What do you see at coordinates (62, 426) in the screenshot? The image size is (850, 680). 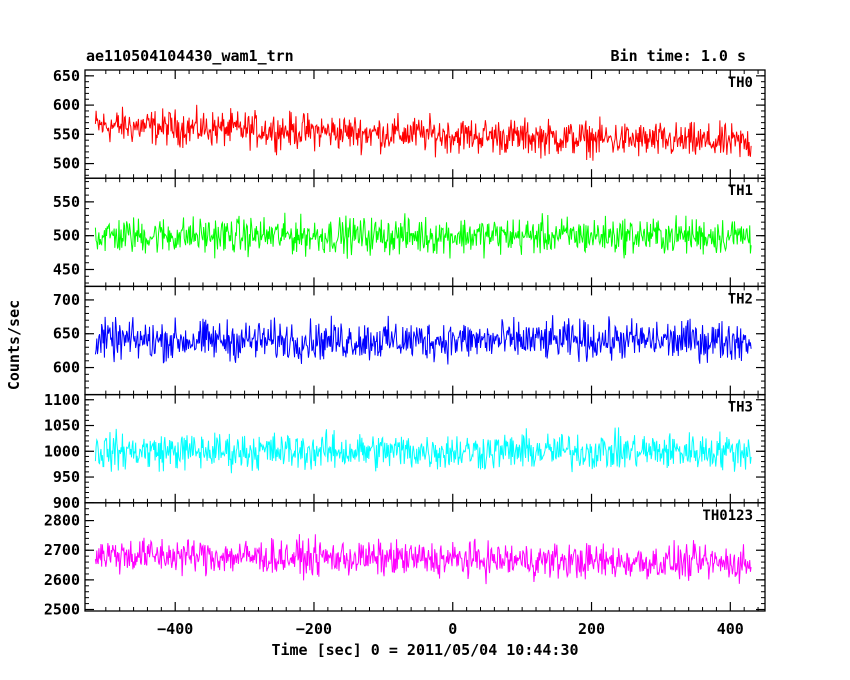 I see `y-tick-label: 1050` at bounding box center [62, 426].